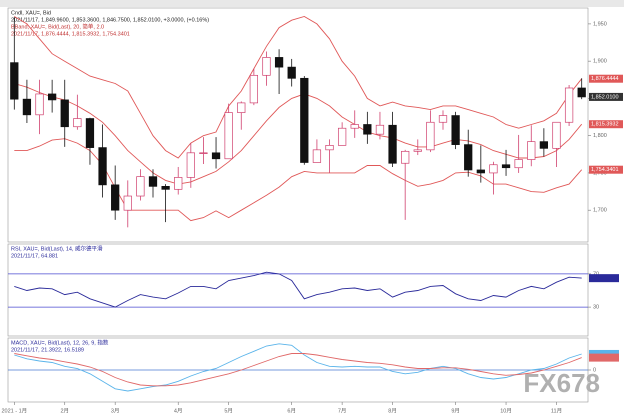 The image size is (624, 420). I want to click on value-box-label: 1,815.3932, so click(605, 125).